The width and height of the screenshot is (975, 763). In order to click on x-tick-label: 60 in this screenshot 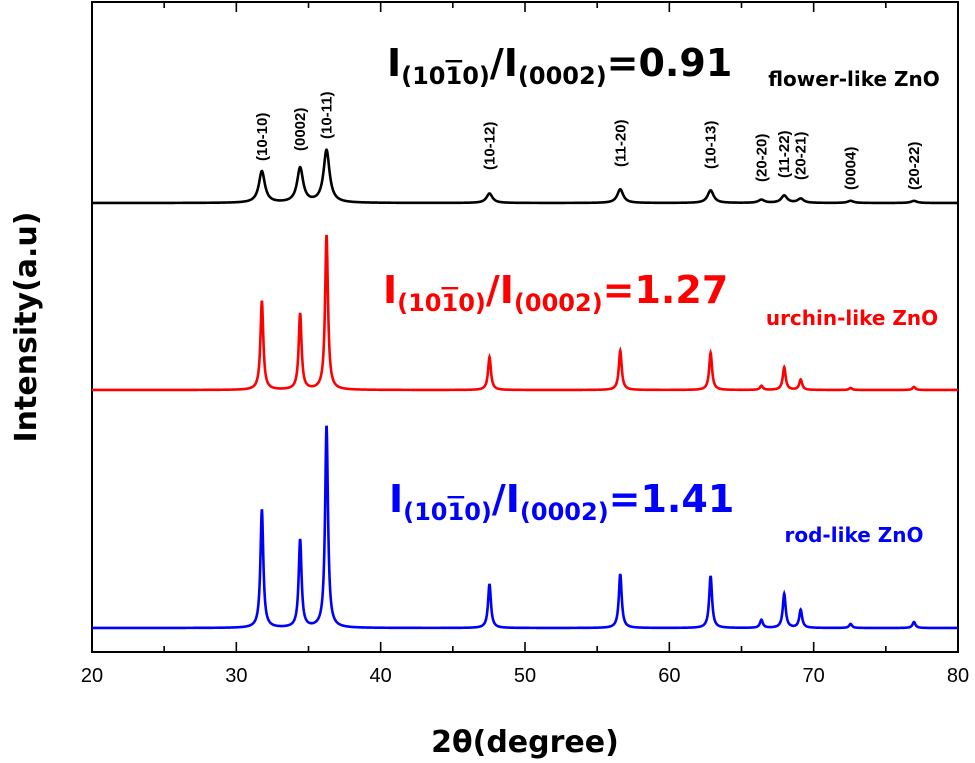, I will do `click(669, 676)`.